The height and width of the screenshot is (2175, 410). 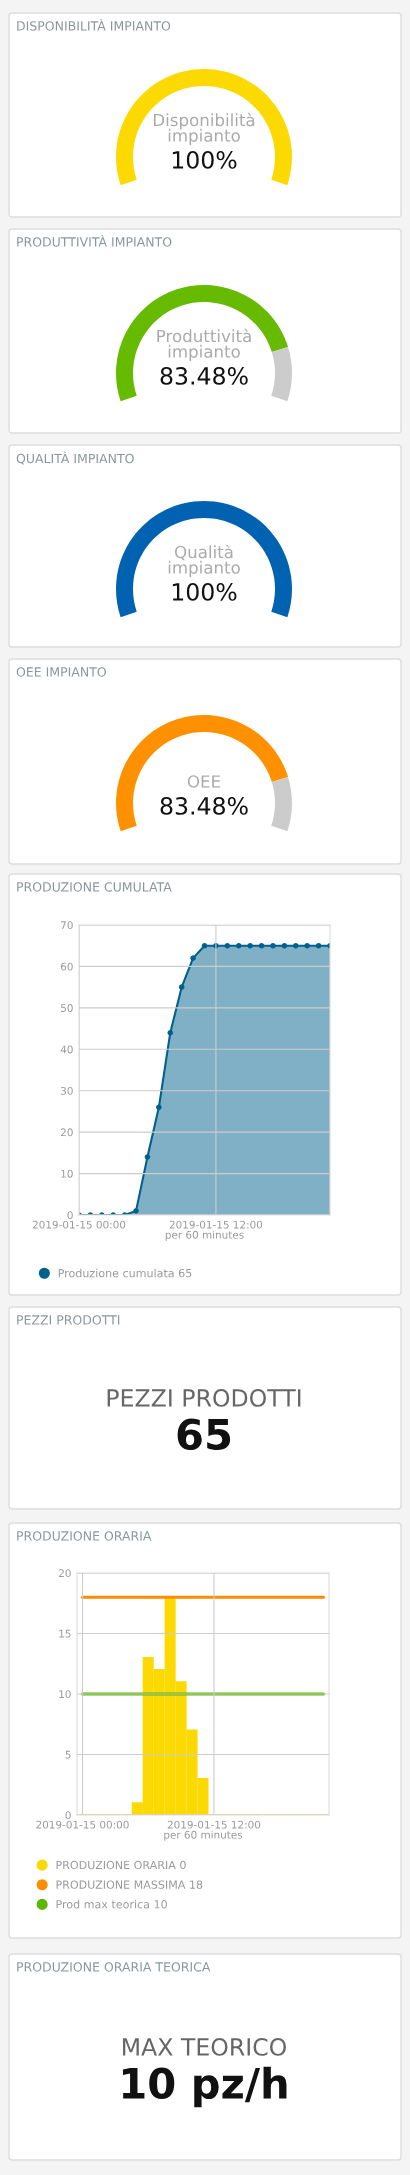 I want to click on chart-title: PRODUTTIVITÀ IMPIANTO, so click(x=94, y=240).